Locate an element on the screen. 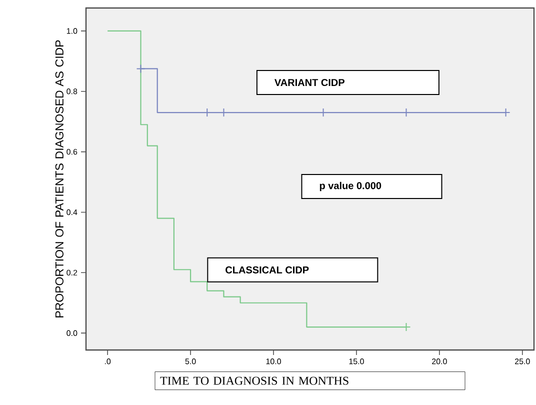 The width and height of the screenshot is (536, 405). x-tick-label: 5.0 is located at coordinates (190, 361).